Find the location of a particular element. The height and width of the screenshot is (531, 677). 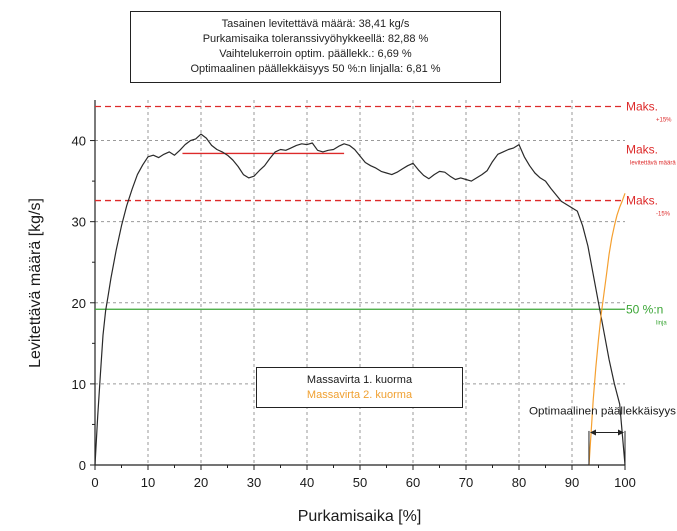

y-tick-label: 10 is located at coordinates (79, 384).